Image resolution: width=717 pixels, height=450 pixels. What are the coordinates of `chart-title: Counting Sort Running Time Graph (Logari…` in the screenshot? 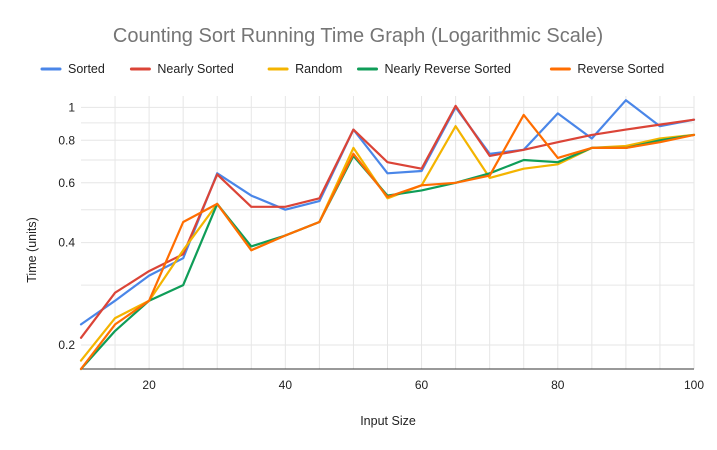 It's located at (358, 36).